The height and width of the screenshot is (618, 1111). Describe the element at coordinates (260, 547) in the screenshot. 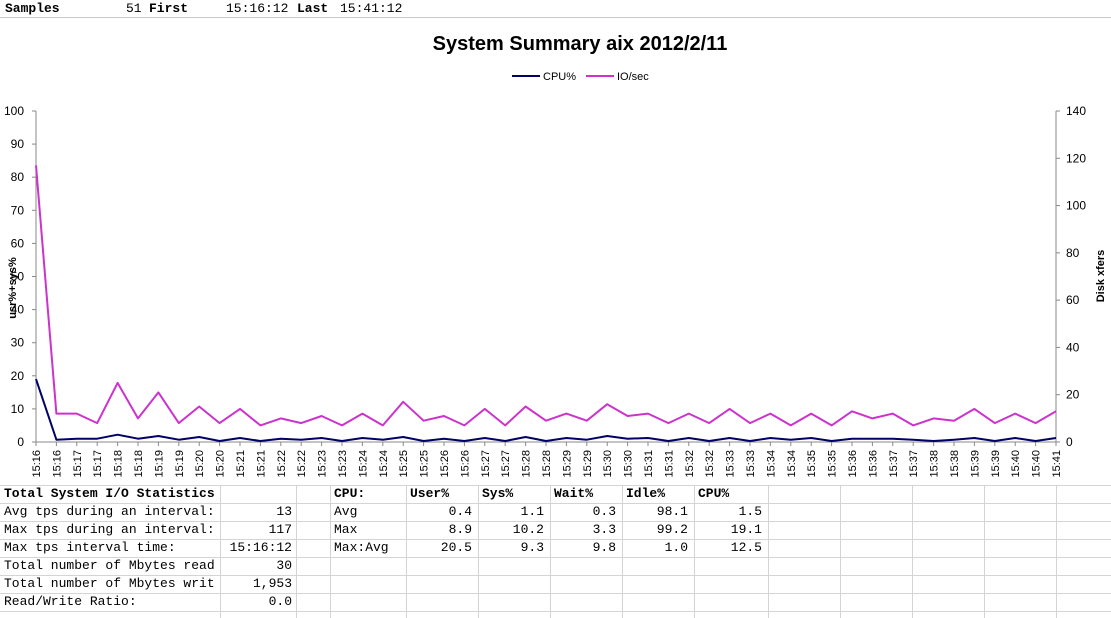

I see `io-stat-value: 15:16:12` at that location.